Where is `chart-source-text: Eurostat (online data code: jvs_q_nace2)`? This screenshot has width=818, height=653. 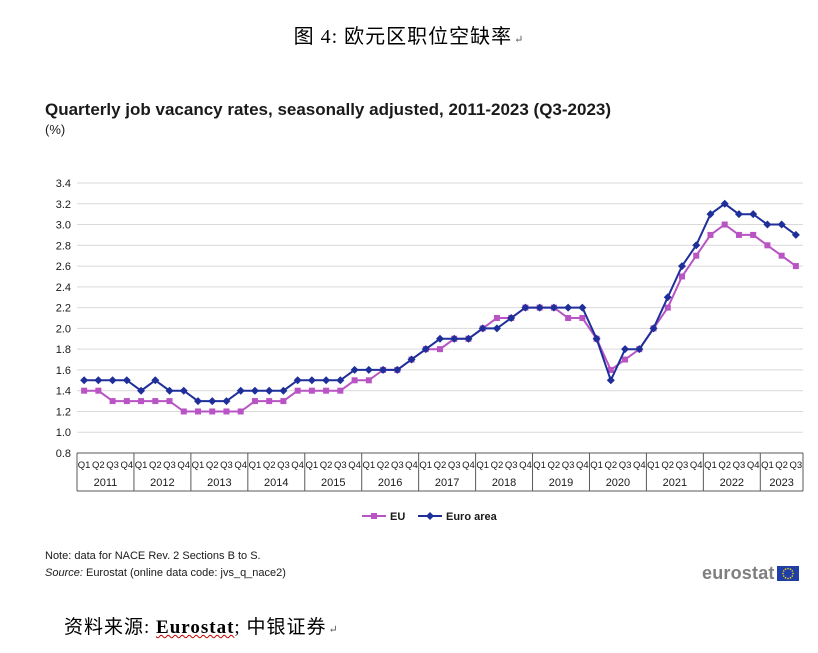
chart-source-text: Eurostat (online data code: jvs_q_nace2) is located at coordinates (184, 573).